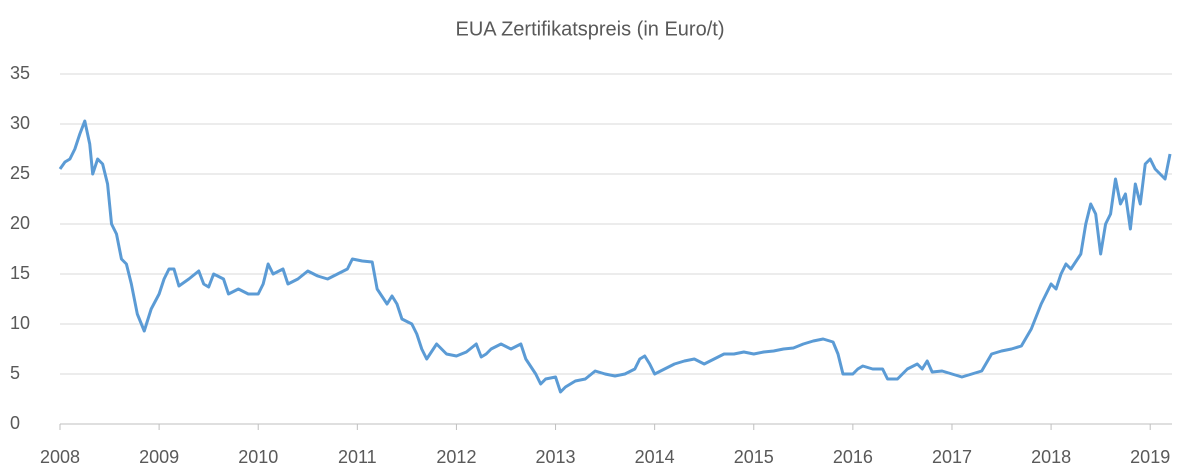 The width and height of the screenshot is (1179, 468). Describe the element at coordinates (1150, 457) in the screenshot. I see `x-tick-label: 2019` at that location.